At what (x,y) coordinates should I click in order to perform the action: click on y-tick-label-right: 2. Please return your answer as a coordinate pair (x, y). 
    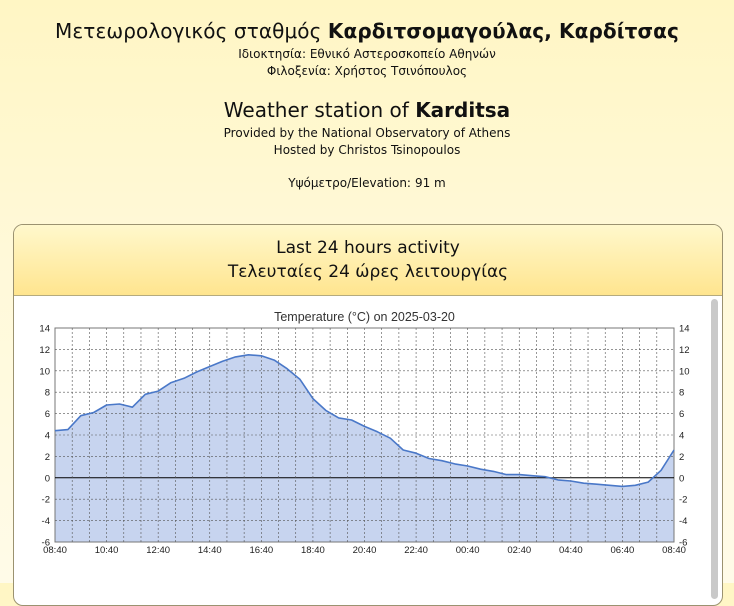
    Looking at the image, I should click on (681, 457).